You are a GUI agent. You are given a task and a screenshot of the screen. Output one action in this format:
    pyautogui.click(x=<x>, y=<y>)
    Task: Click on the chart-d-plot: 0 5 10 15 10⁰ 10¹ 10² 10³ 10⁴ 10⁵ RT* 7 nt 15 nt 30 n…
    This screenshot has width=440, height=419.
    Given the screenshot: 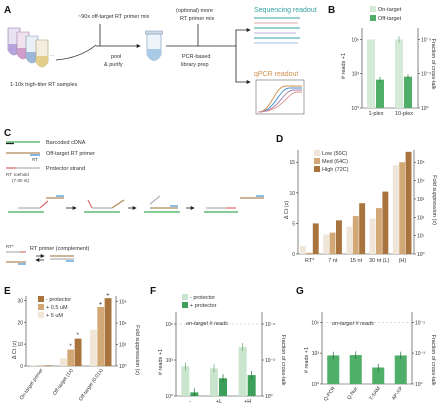 What is the action you would take?
    pyautogui.click(x=357, y=207)
    